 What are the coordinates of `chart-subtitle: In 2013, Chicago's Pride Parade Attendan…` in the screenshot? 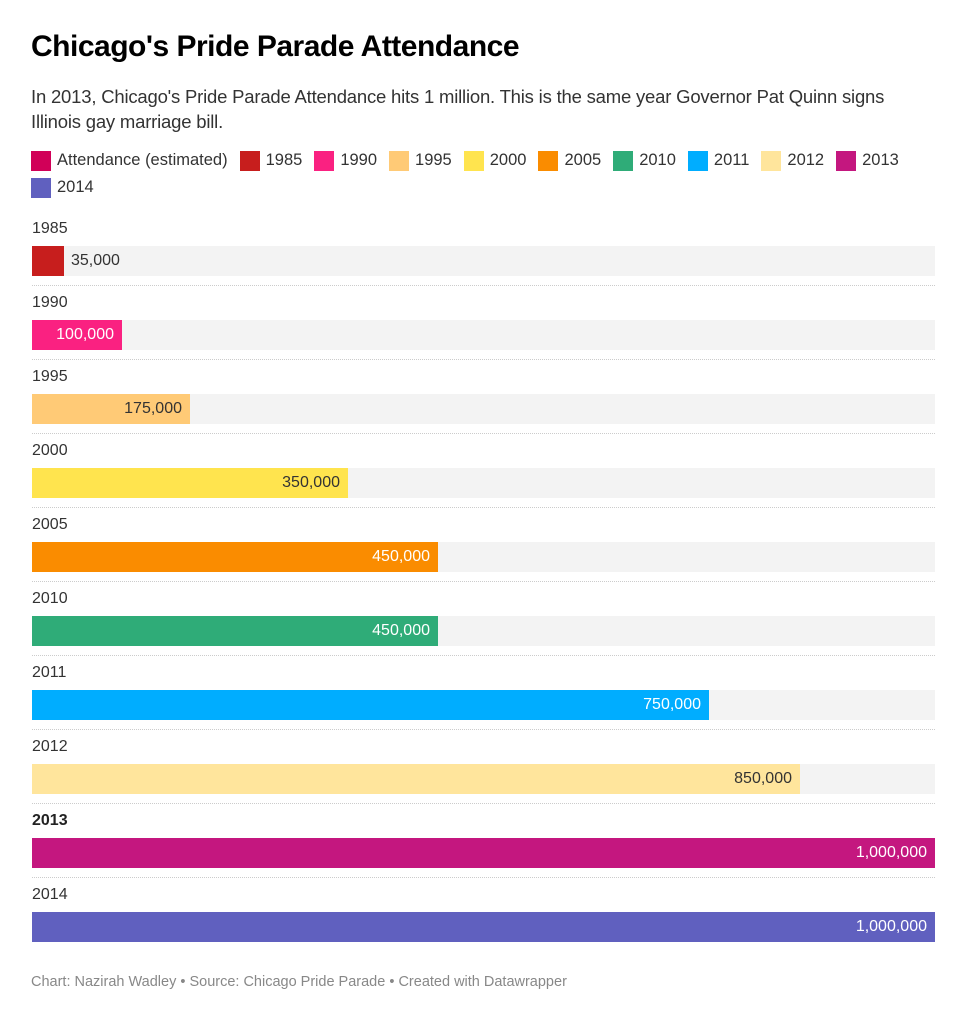 It's located at (458, 109).